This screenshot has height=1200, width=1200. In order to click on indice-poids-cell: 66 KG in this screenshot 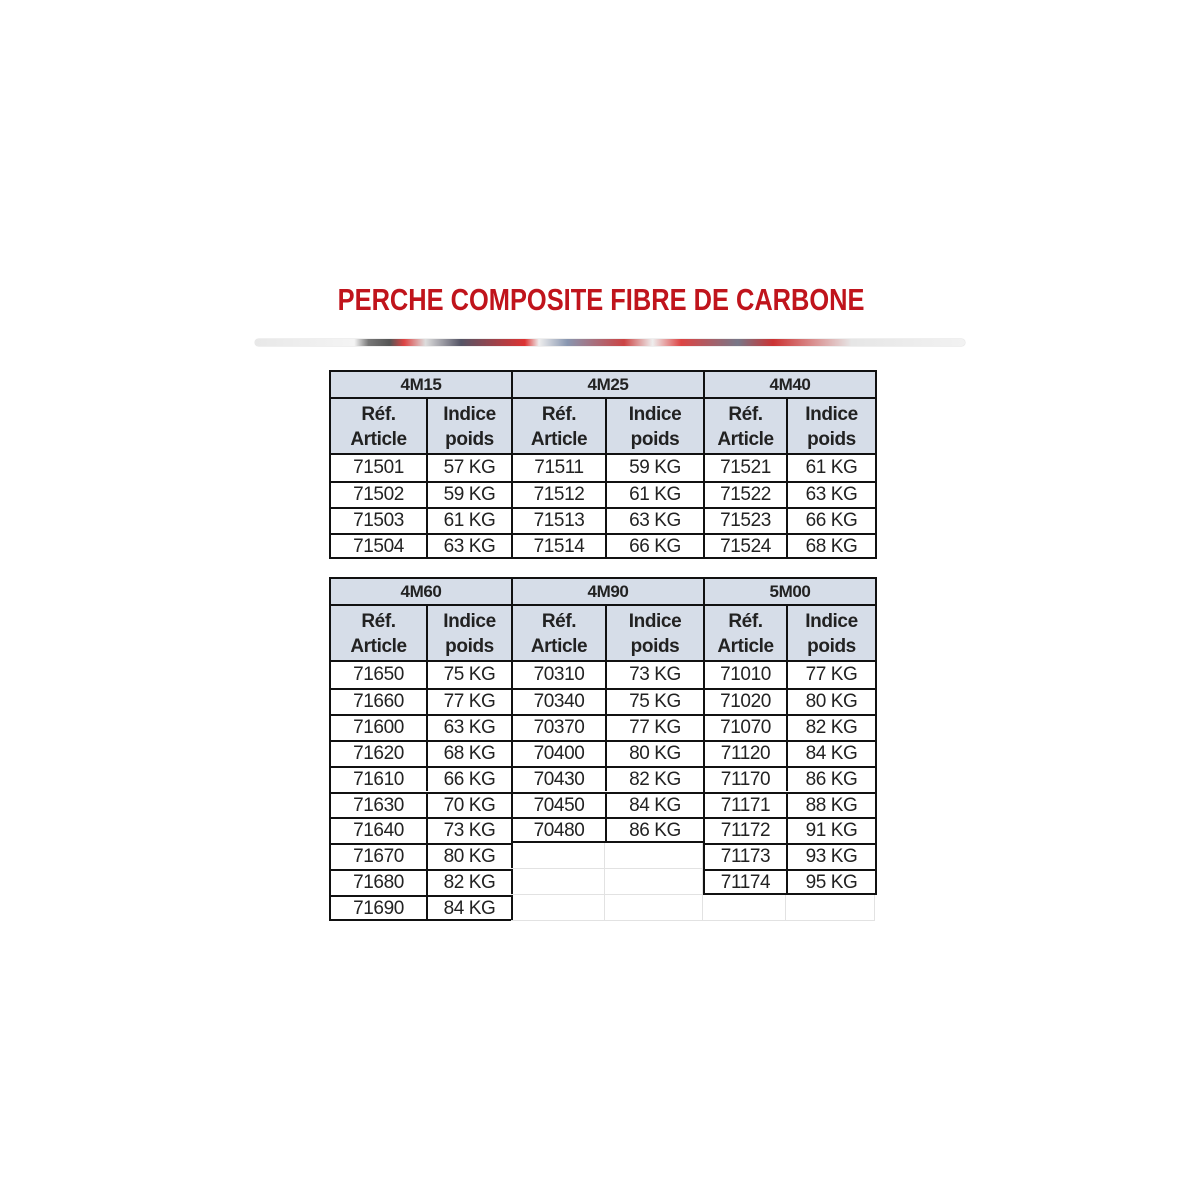, I will do `click(831, 519)`.